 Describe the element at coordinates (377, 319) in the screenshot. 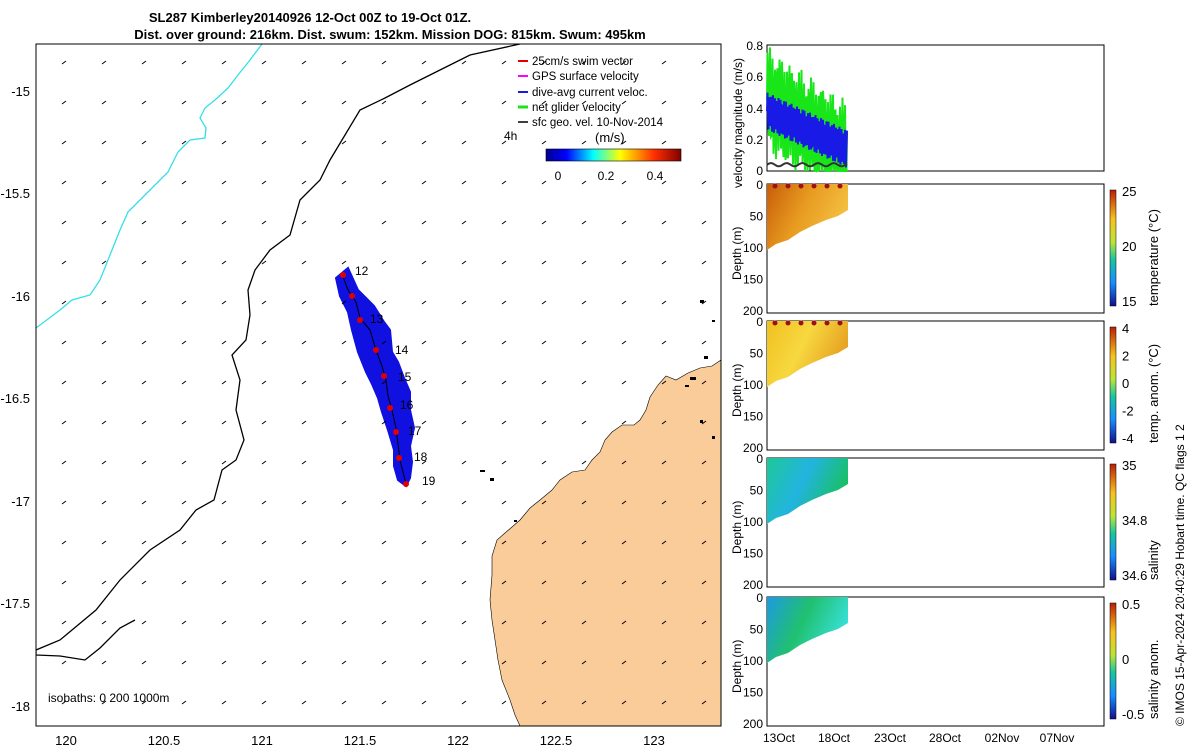

I see `day-label: 13` at that location.